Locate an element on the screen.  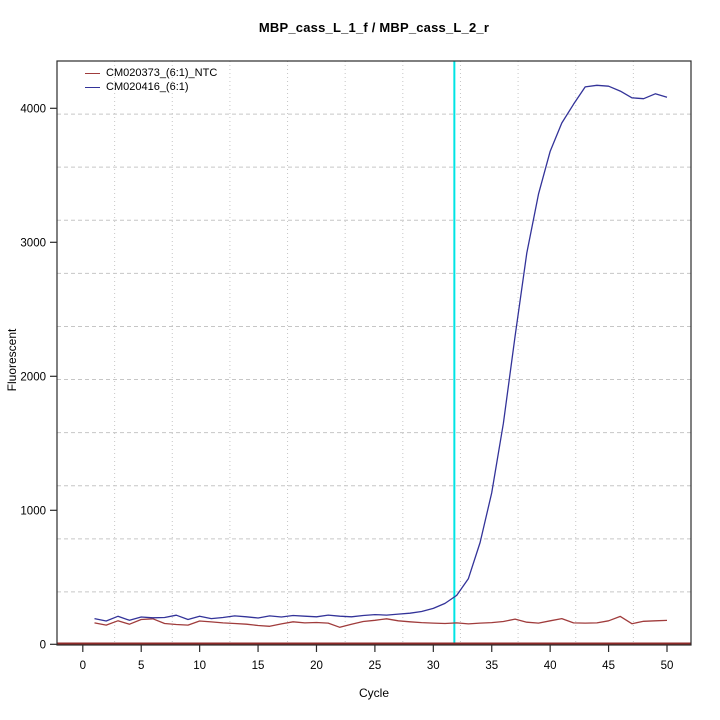
x-tick-label: 50 is located at coordinates (667, 666).